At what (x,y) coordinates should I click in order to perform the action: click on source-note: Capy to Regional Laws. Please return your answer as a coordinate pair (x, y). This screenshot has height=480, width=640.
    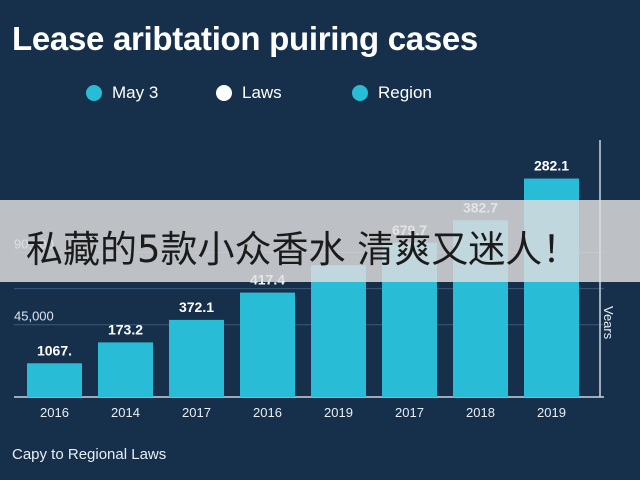
    Looking at the image, I should click on (89, 454).